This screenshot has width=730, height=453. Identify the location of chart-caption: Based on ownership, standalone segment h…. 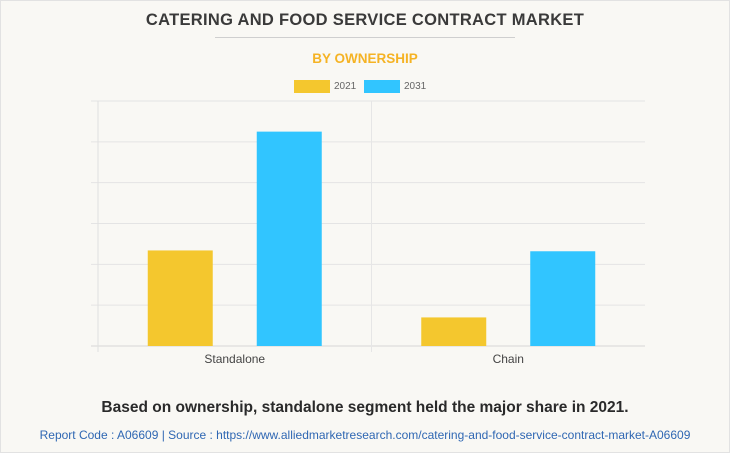
(365, 407).